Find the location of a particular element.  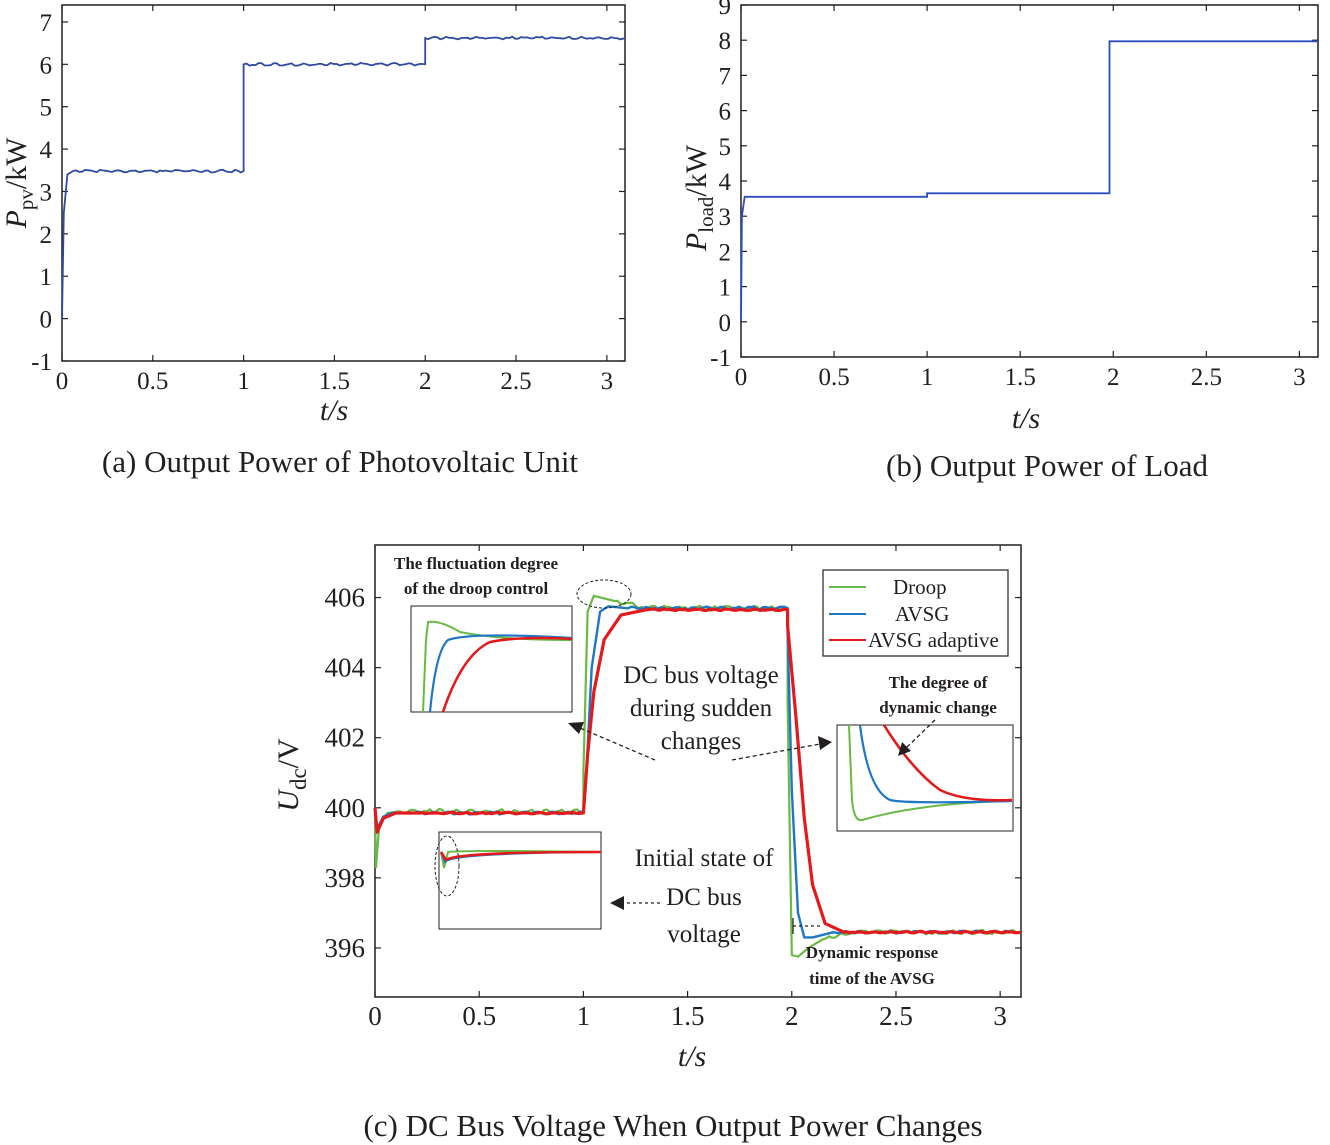

chart-b-y-label: Pload/kW is located at coordinates (699, 198).